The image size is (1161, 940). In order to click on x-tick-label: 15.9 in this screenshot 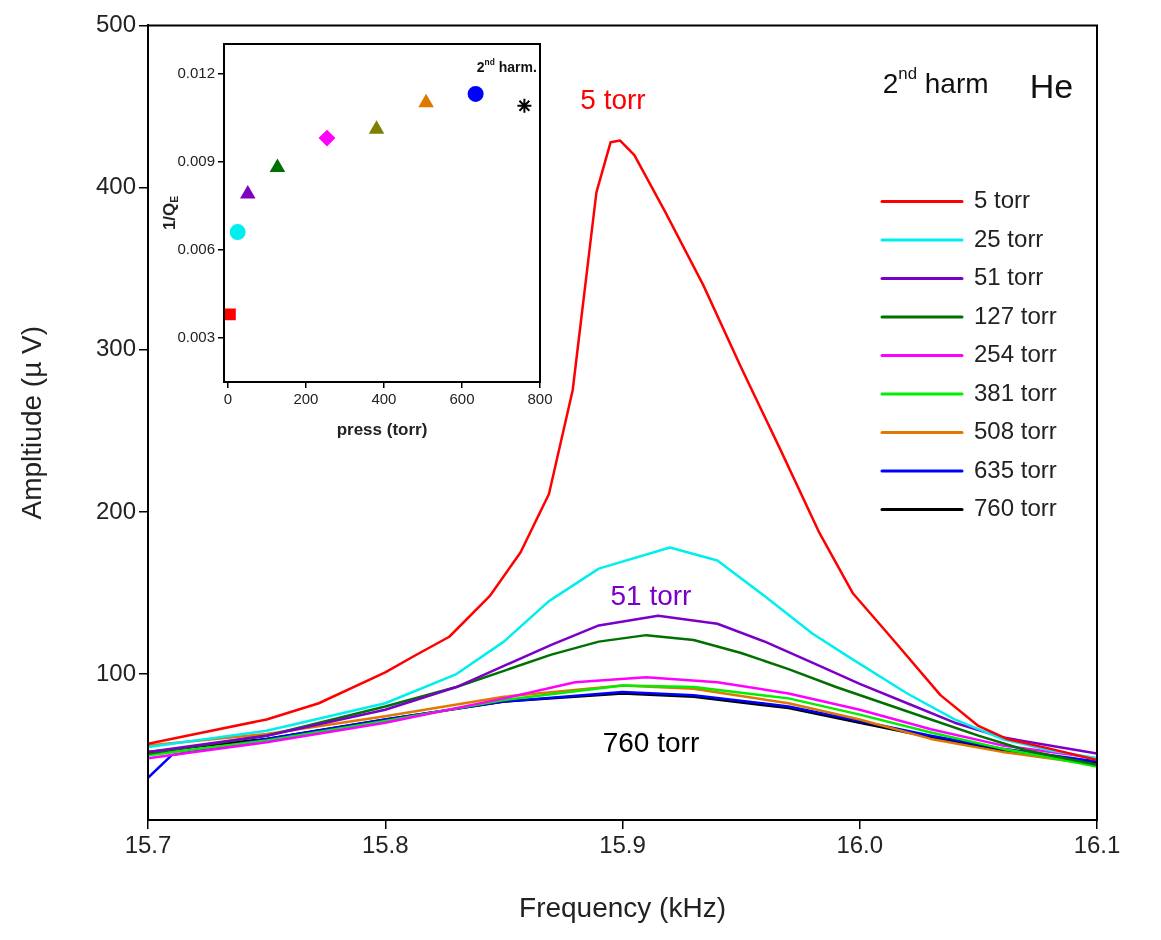, I will do `click(622, 845)`.